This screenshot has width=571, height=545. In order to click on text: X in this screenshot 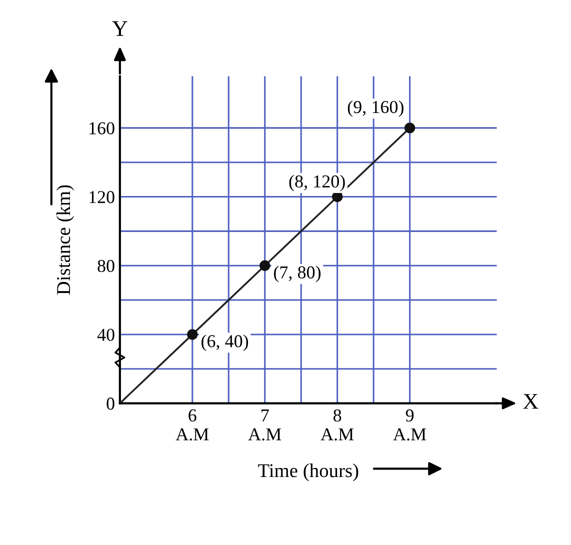, I will do `click(530, 401)`.